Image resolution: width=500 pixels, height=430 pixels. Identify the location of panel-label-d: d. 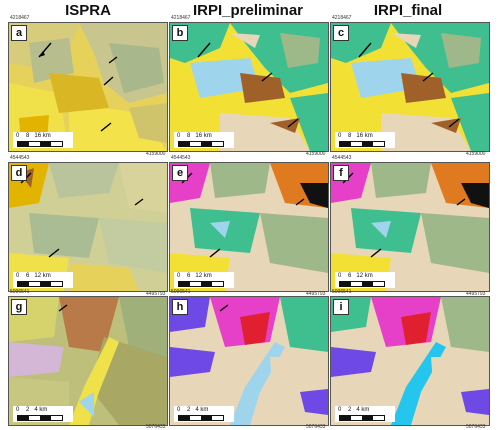
(19, 173).